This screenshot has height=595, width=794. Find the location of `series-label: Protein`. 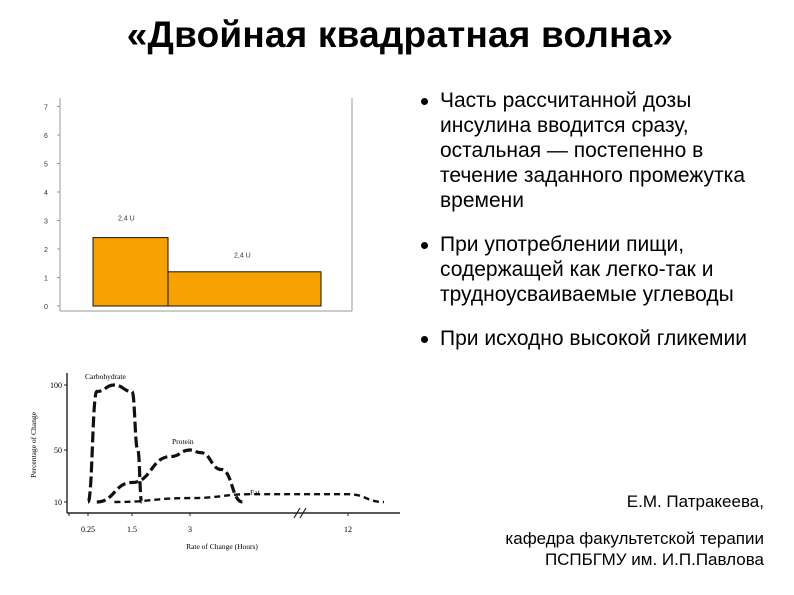

series-label: Protein is located at coordinates (183, 441).